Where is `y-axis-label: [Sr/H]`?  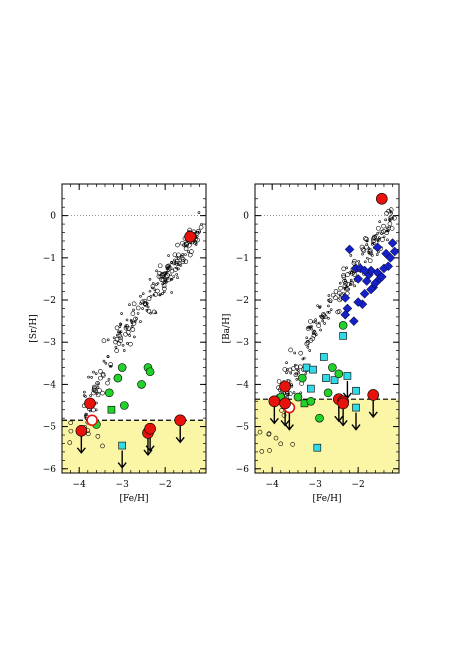
y-axis-label: [Sr/H] is located at coordinates (34, 328).